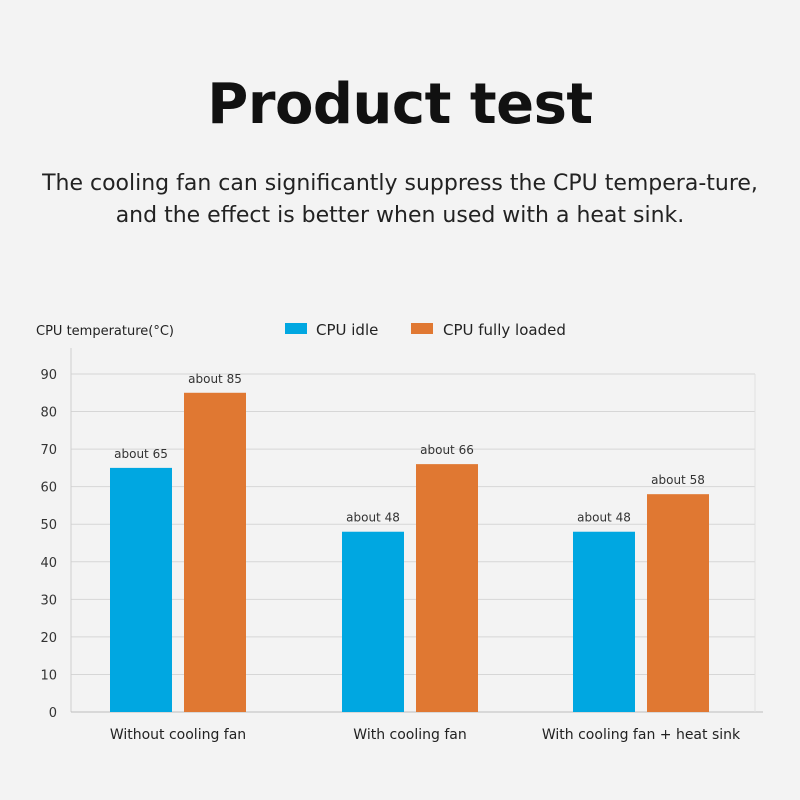 The image size is (800, 800). I want to click on y-tick-label: 30, so click(48, 600).